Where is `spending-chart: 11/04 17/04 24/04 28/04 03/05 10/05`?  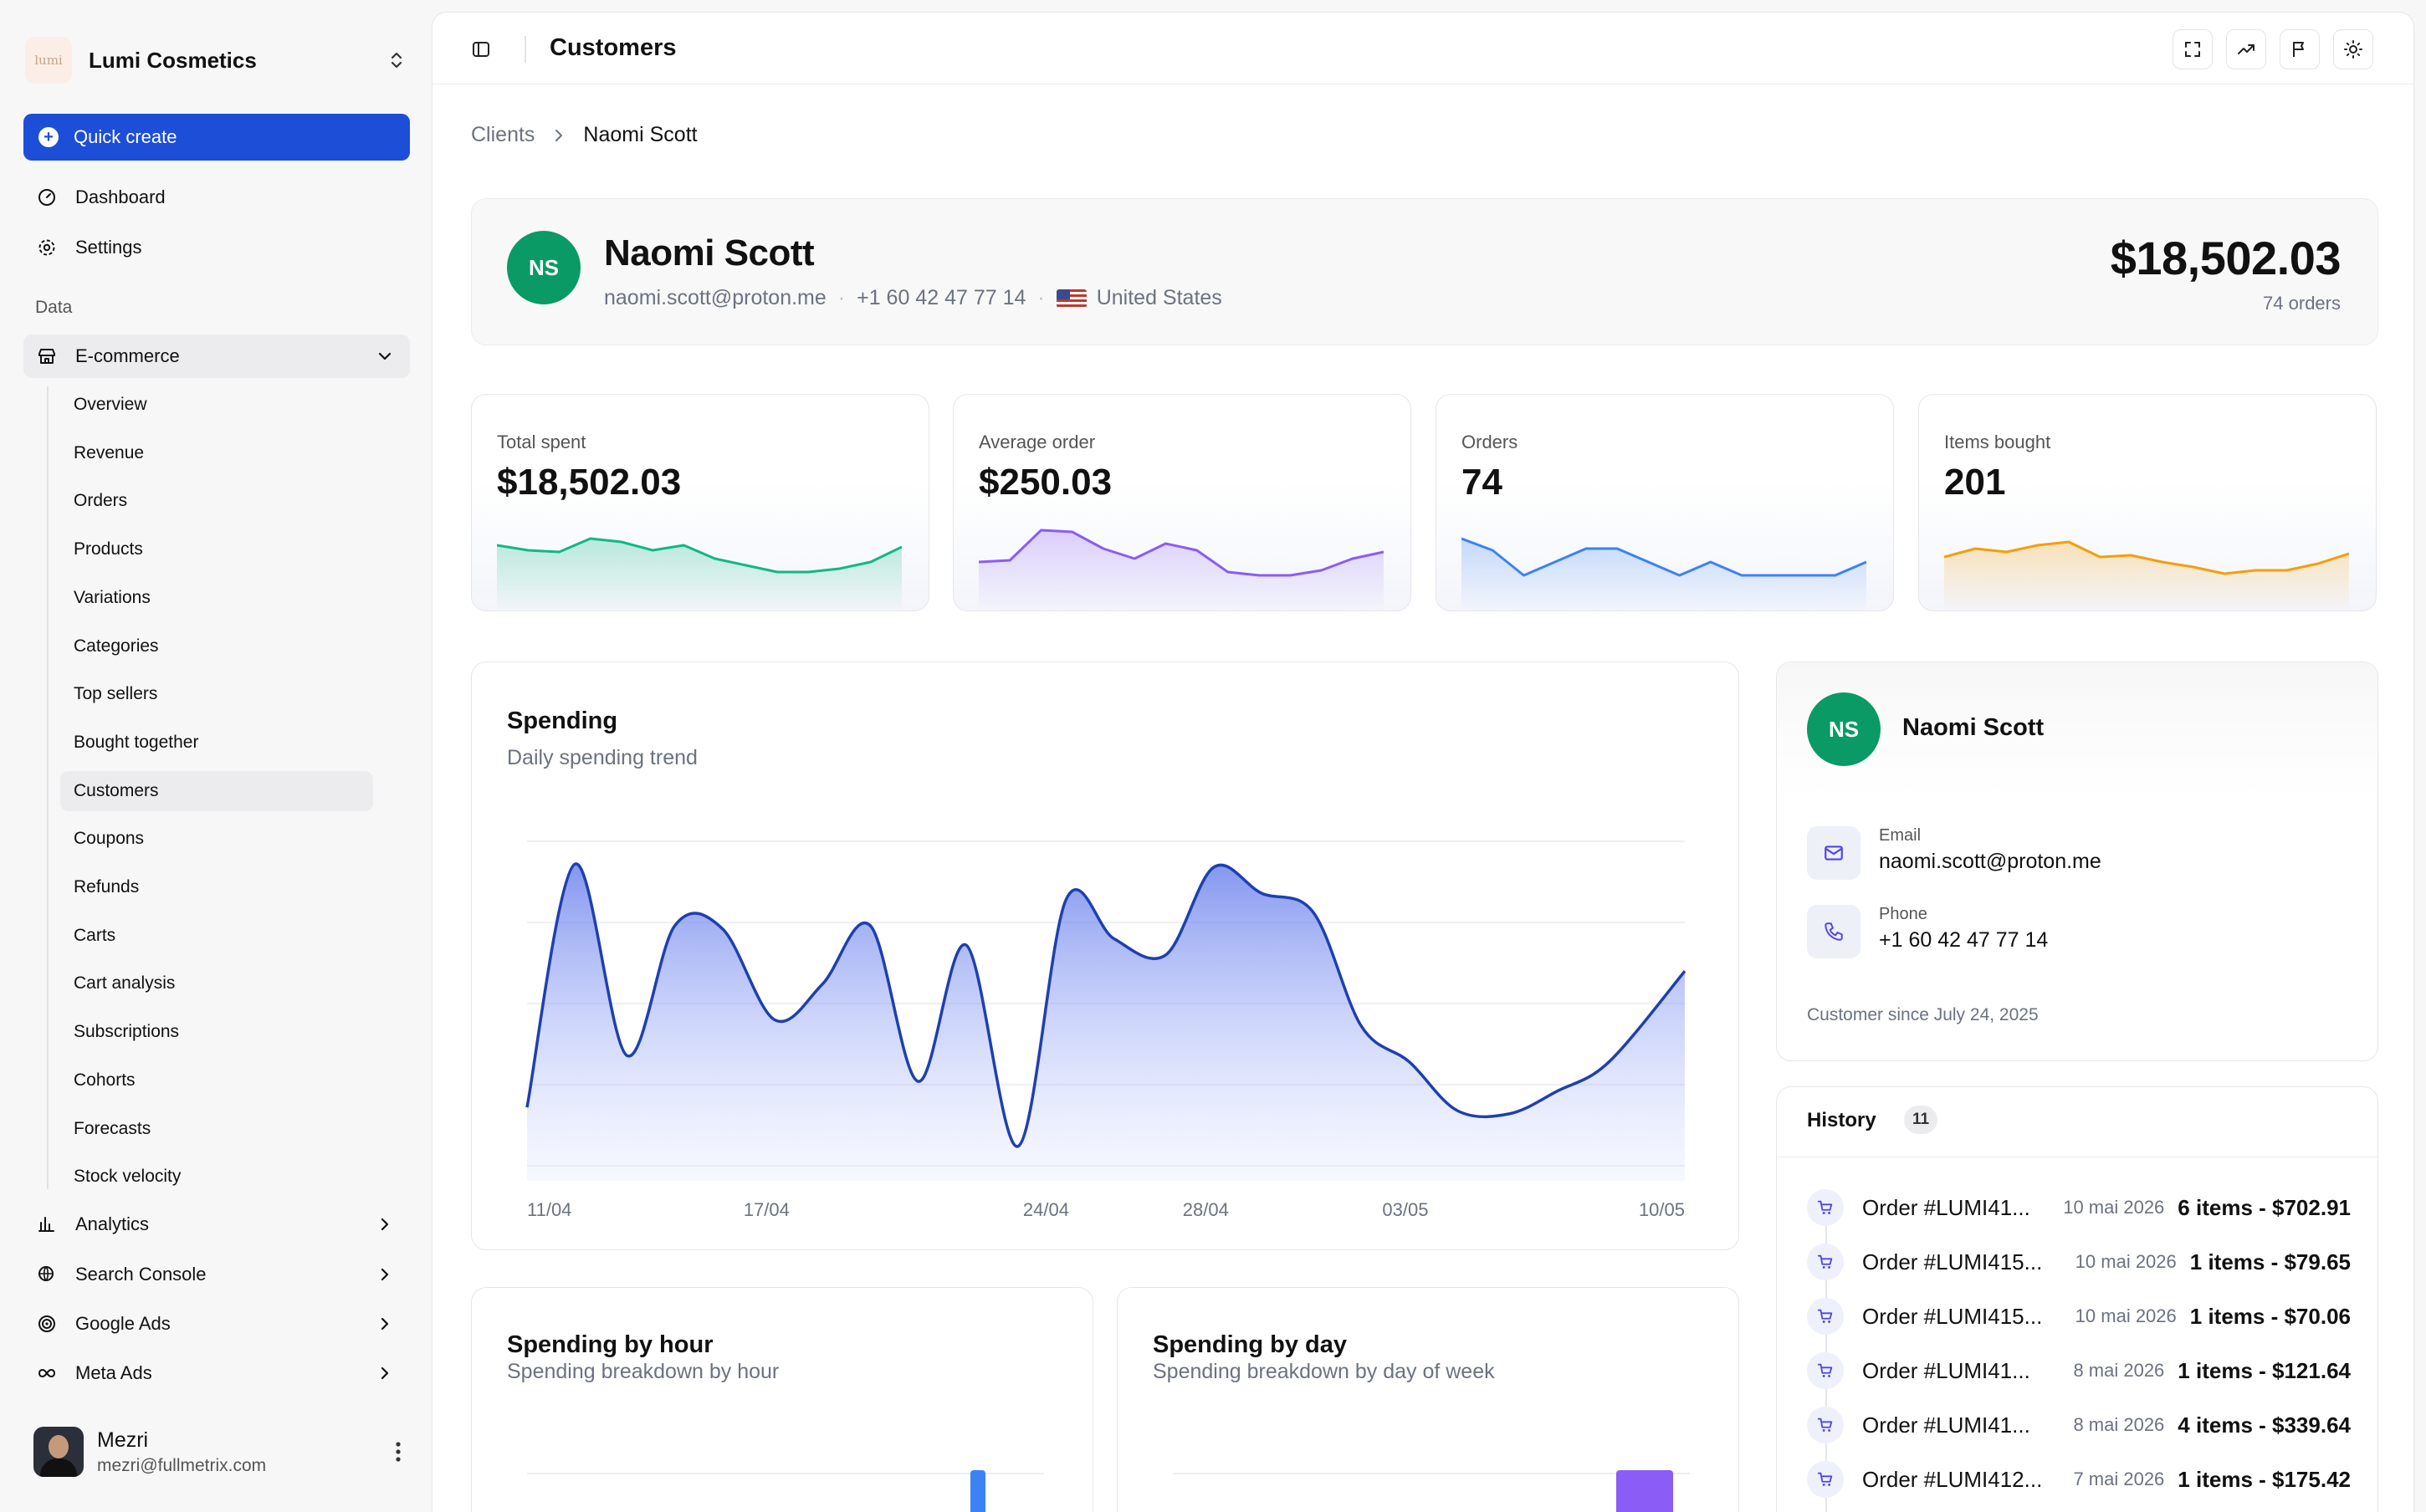
spending-chart: 11/04 17/04 24/04 28/04 03/05 10/05 is located at coordinates (1105, 1030).